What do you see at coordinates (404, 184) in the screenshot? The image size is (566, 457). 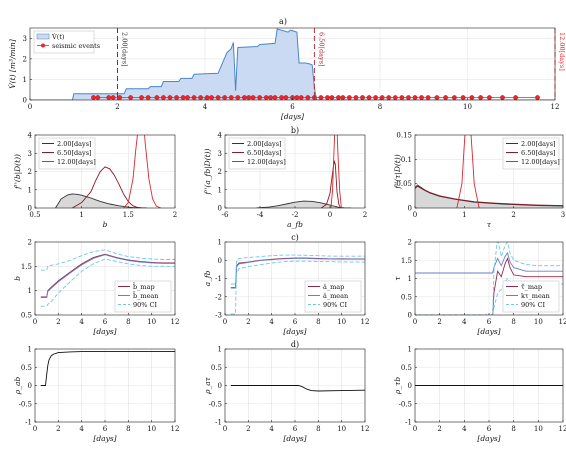 I see `y-tick-label: 0.05` at bounding box center [404, 184].